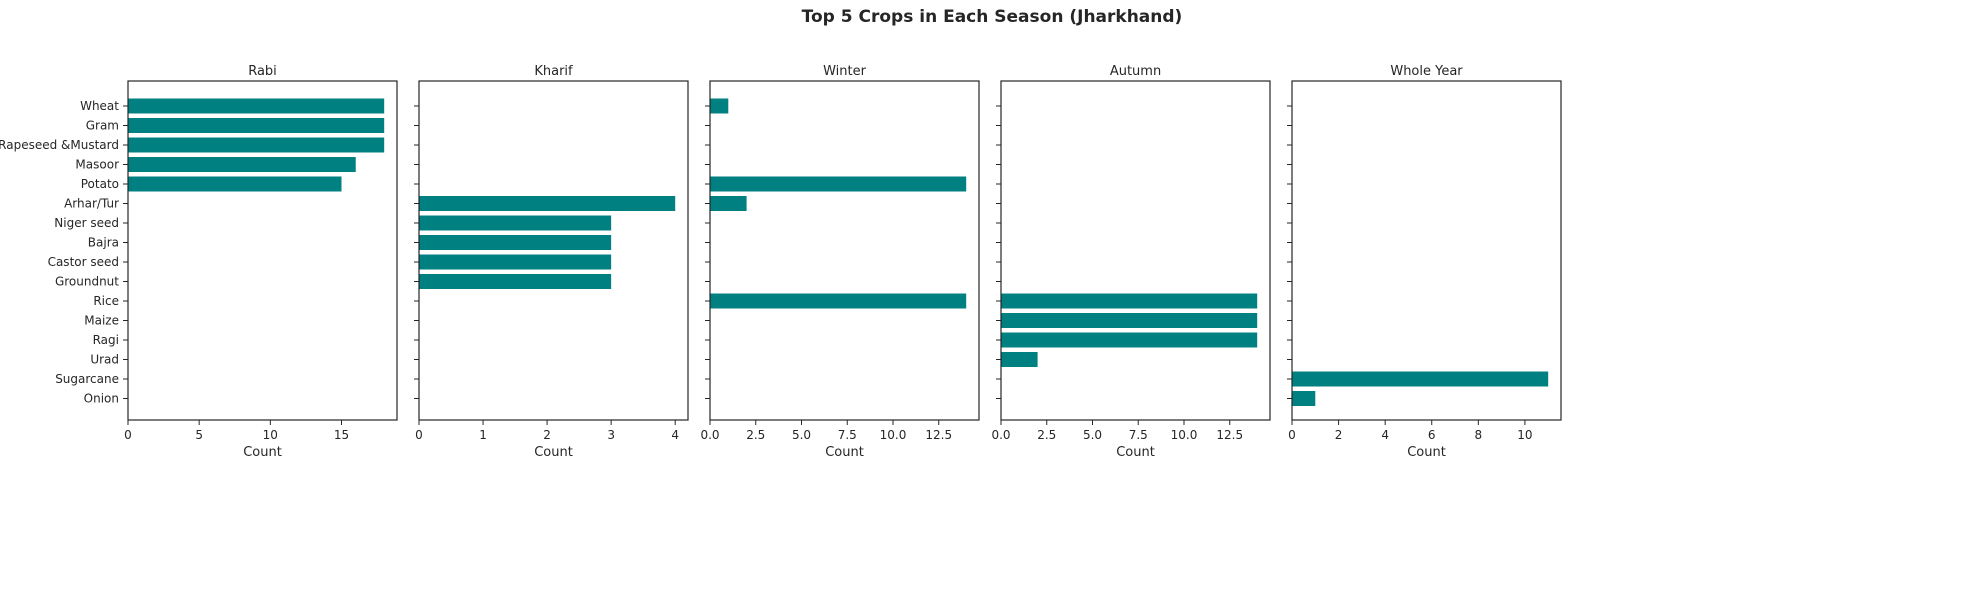 This screenshot has height=590, width=1984. I want to click on panel-title-rabi: Rabi, so click(262, 71).